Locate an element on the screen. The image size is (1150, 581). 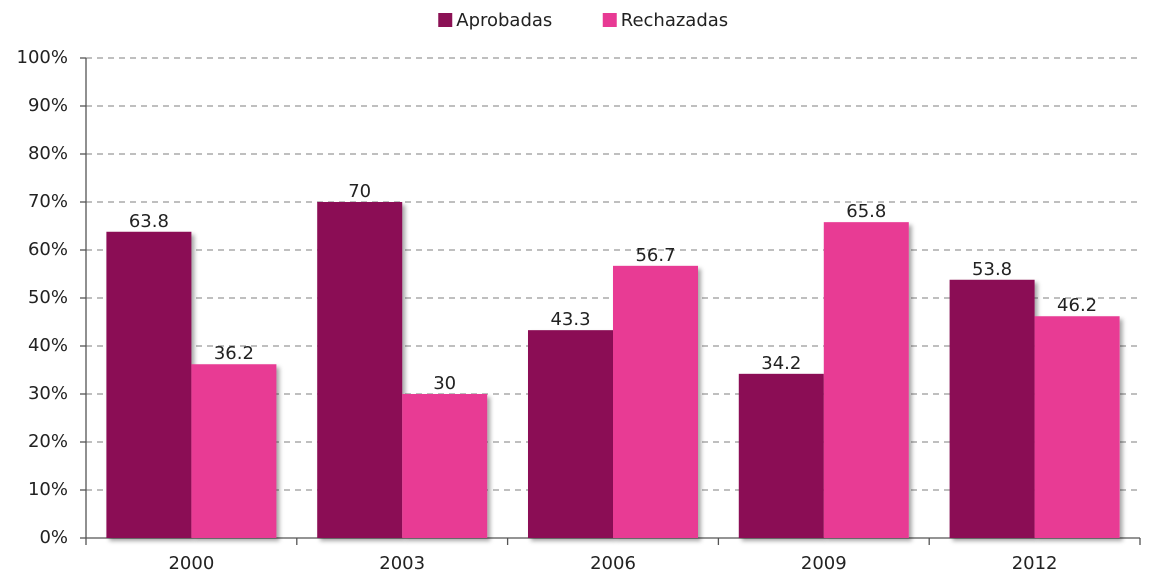
value-label: 34.2 is located at coordinates (781, 363).